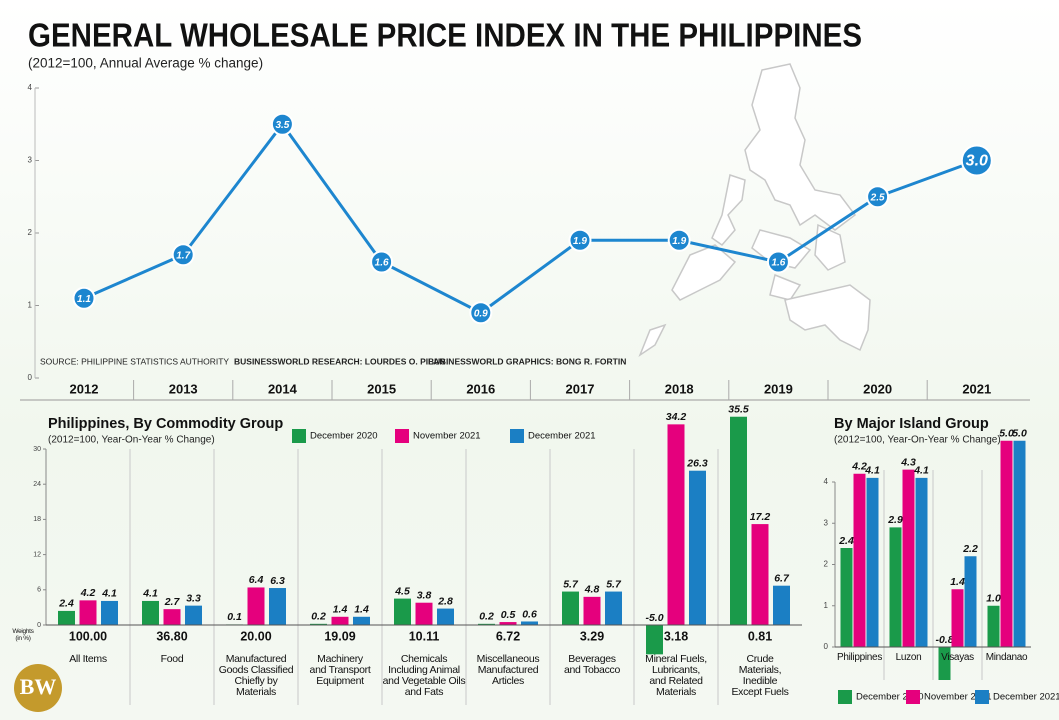  What do you see at coordinates (529, 614) in the screenshot?
I see `data-label: 0.6` at bounding box center [529, 614].